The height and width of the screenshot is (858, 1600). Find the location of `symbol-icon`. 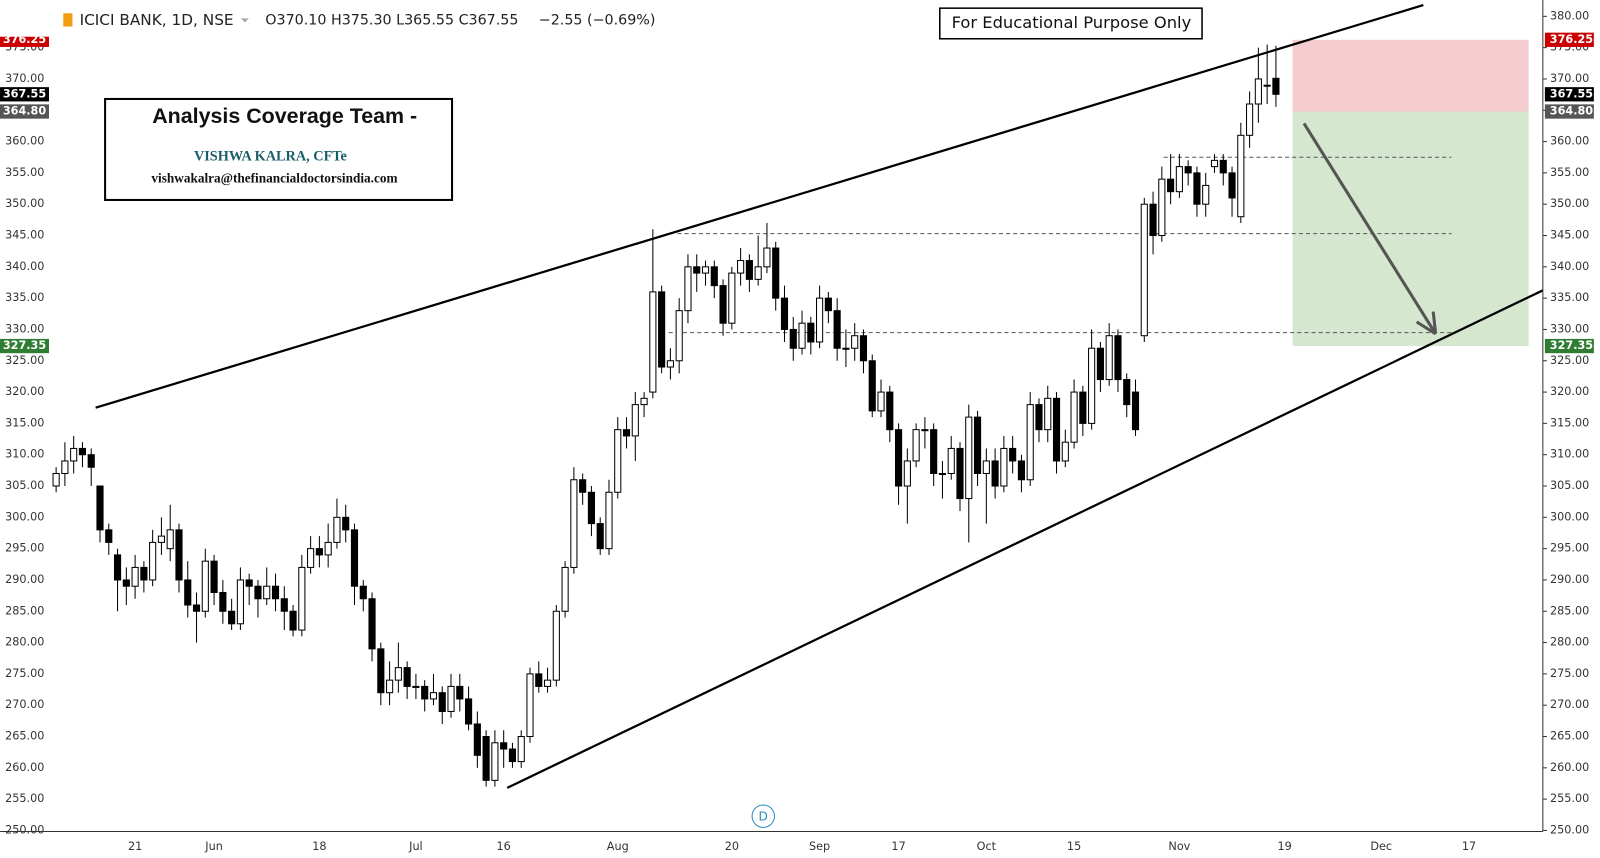

symbol-icon is located at coordinates (68, 20).